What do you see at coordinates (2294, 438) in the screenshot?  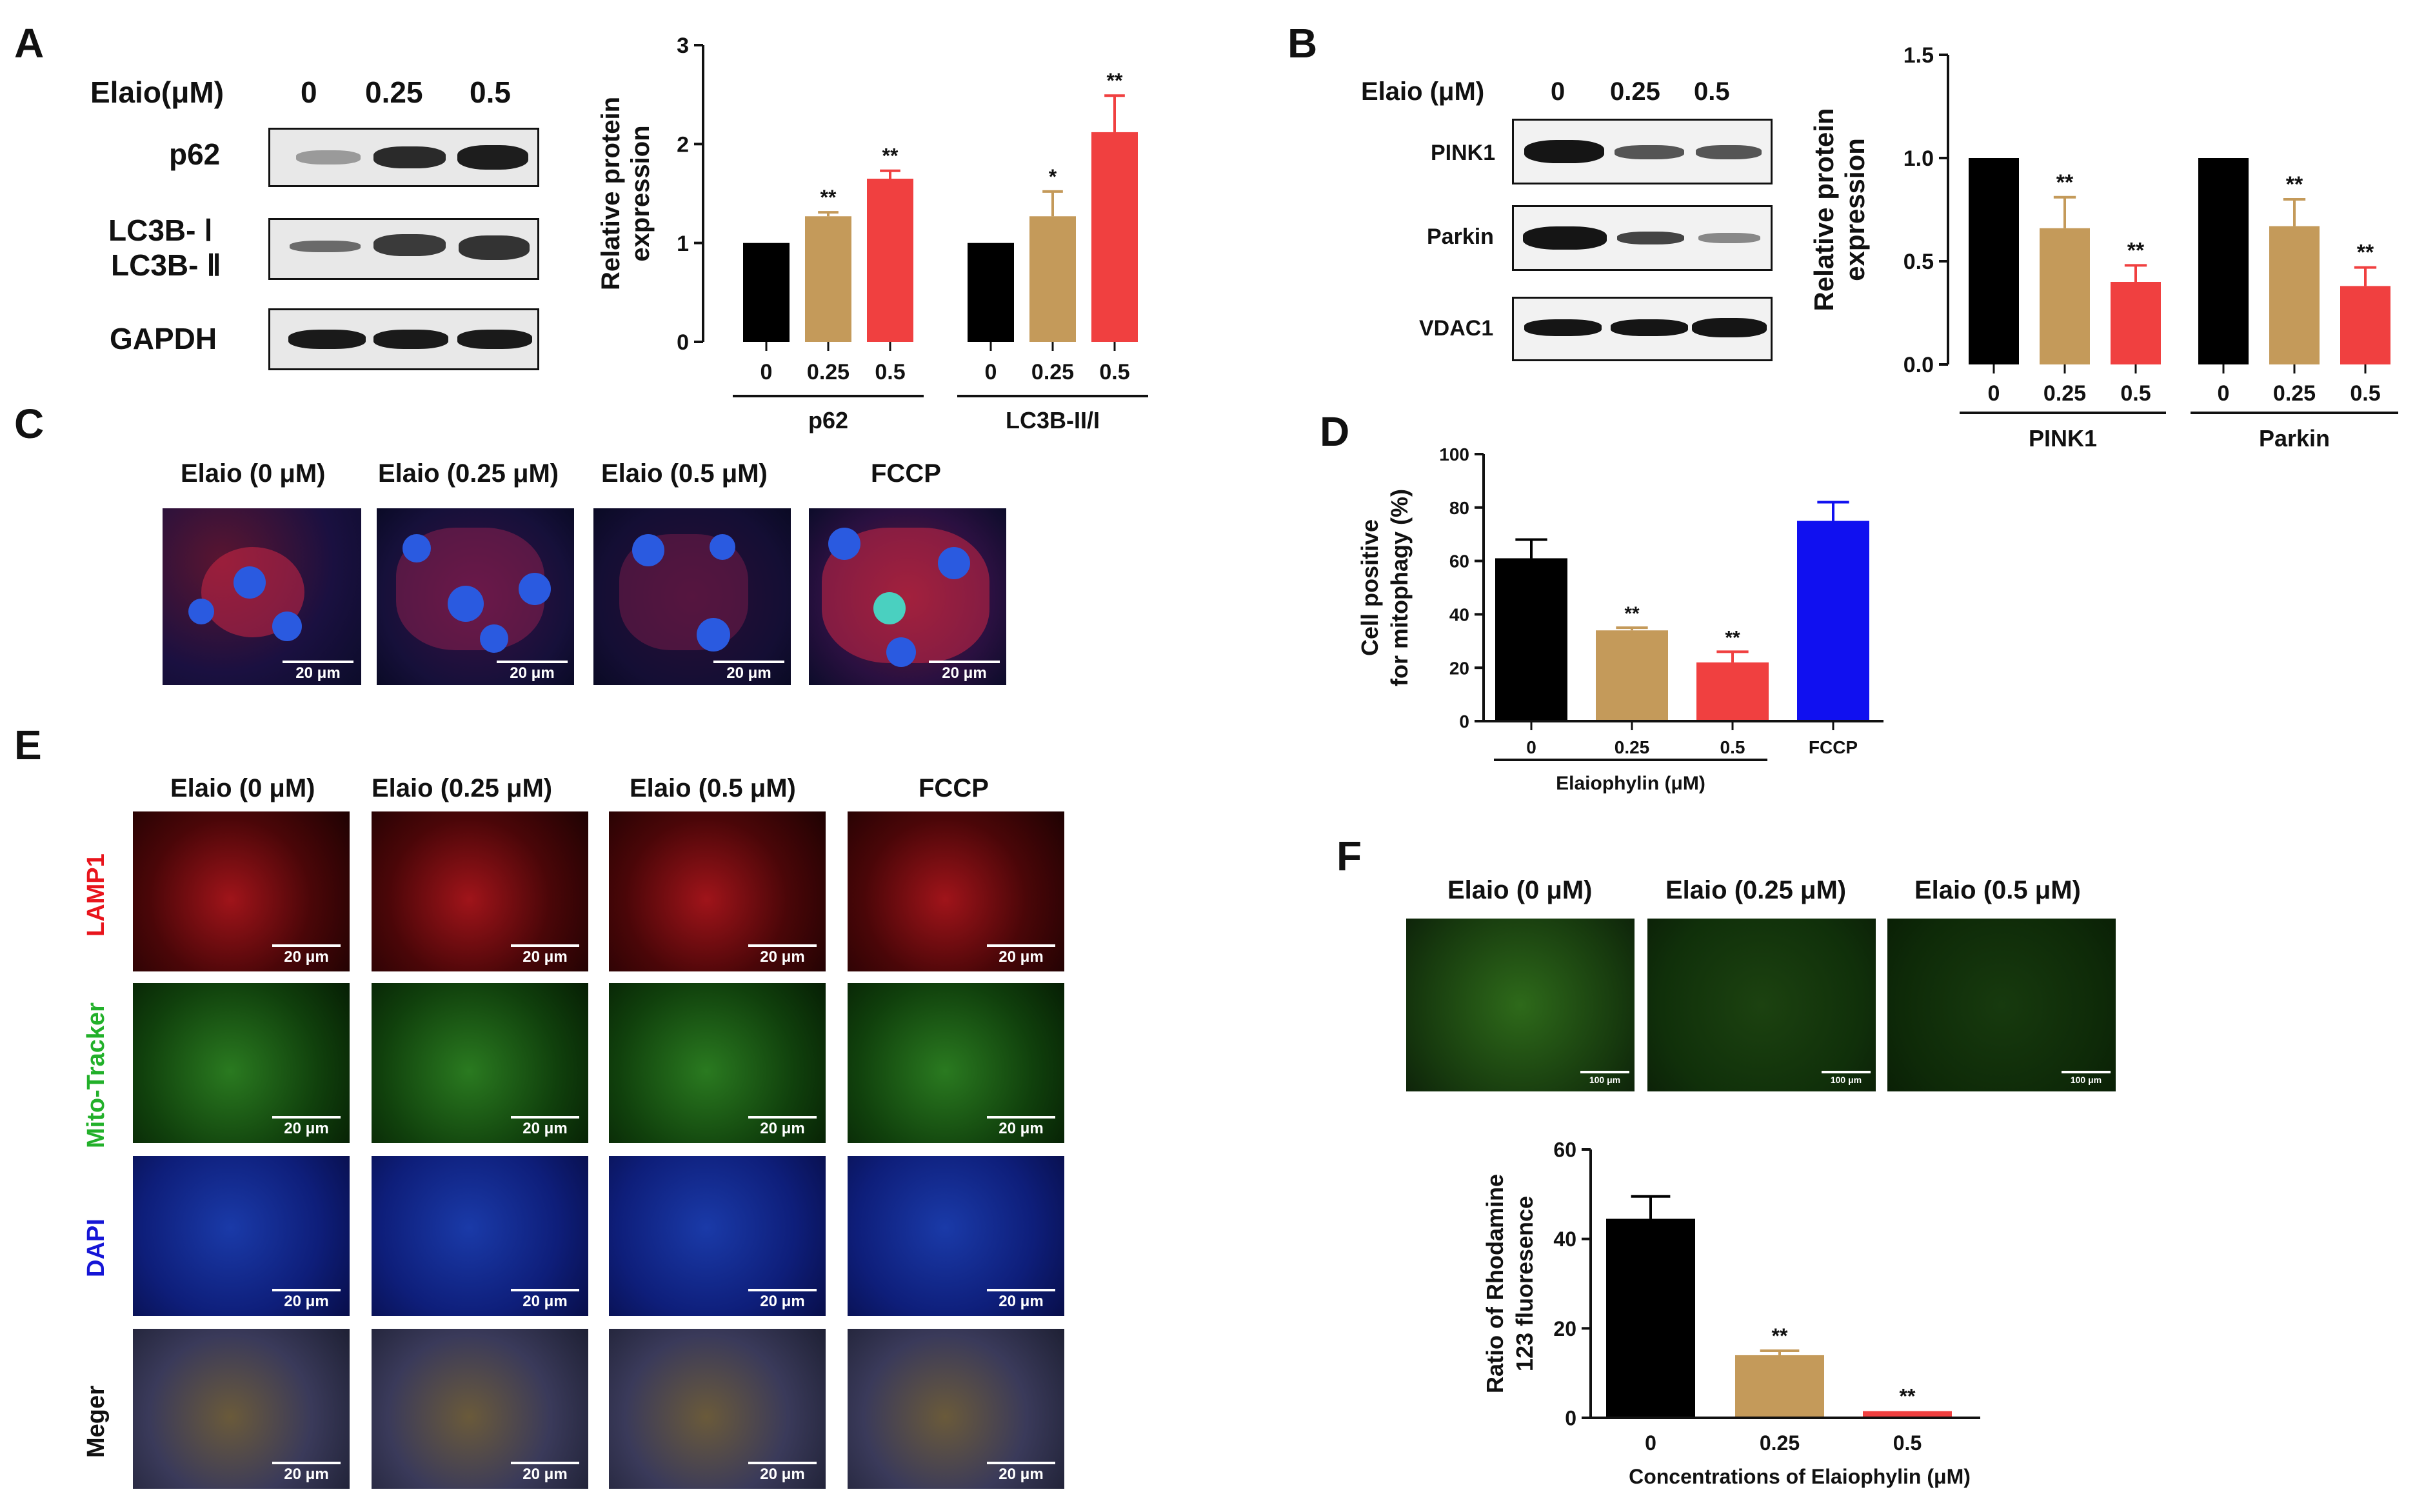 I see `group-label: Parkin` at bounding box center [2294, 438].